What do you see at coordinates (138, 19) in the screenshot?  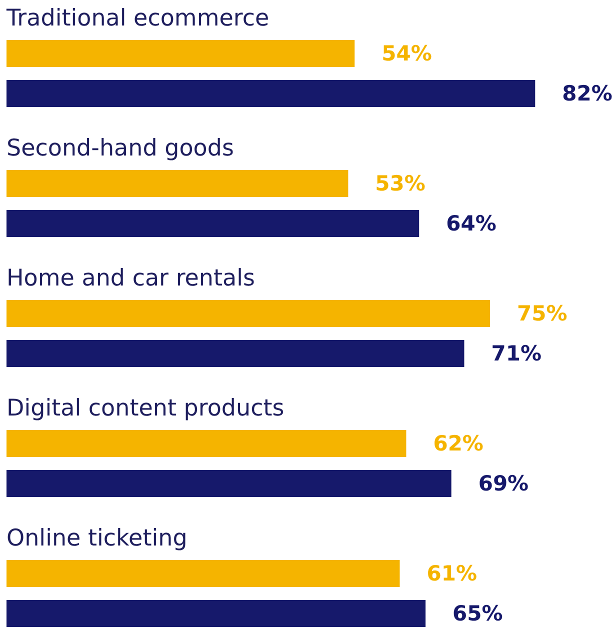 I see `y-tick-label: Traditional ecommerce` at bounding box center [138, 19].